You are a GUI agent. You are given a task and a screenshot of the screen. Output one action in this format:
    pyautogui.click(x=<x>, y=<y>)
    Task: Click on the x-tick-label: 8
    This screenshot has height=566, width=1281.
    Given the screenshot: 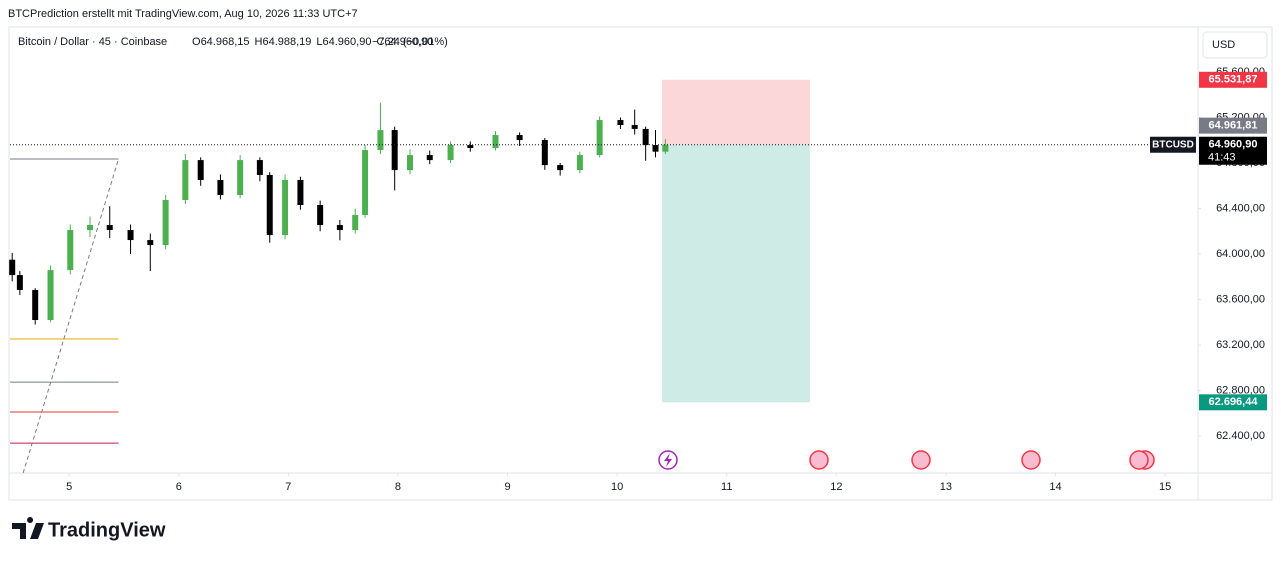 What is the action you would take?
    pyautogui.click(x=398, y=487)
    